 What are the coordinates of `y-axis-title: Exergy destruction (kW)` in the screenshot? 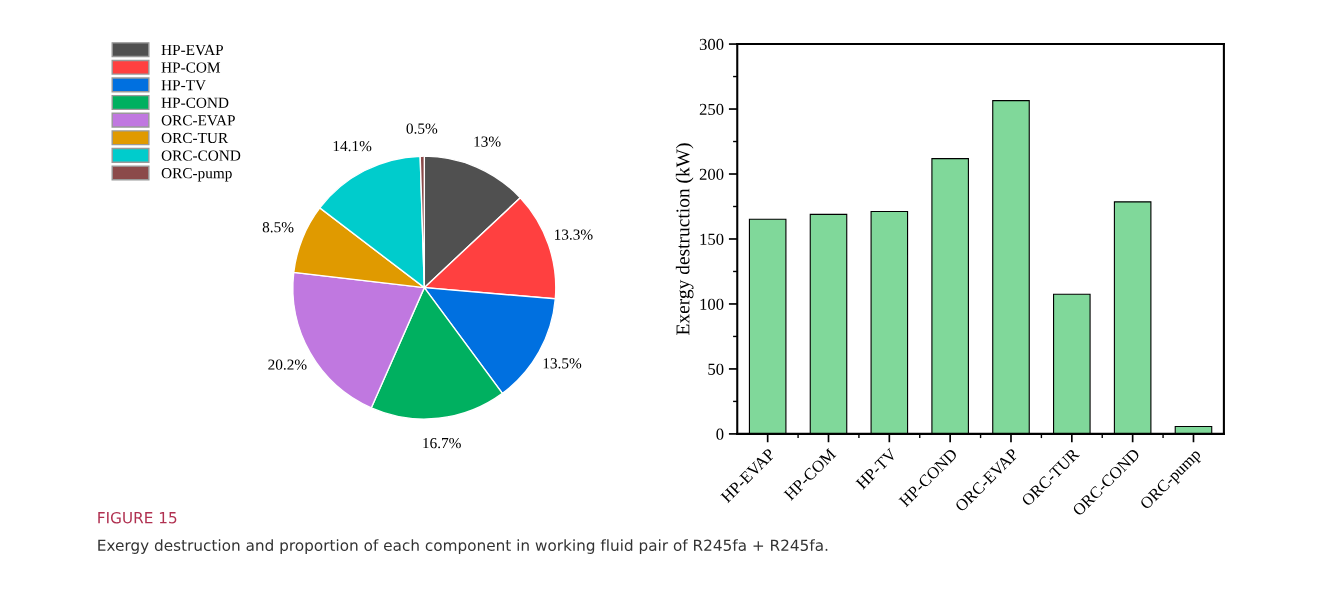 It's located at (684, 239).